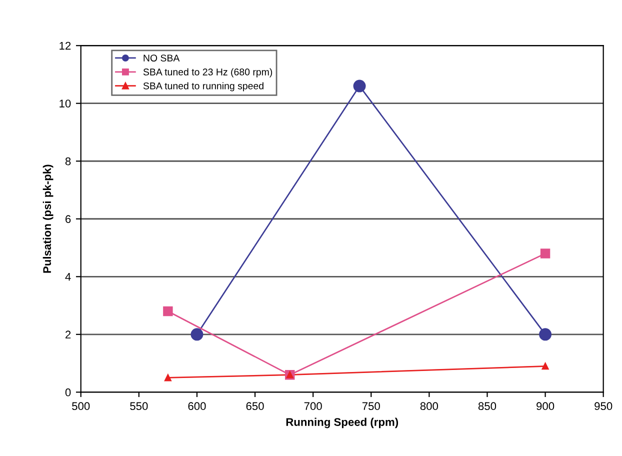 This screenshot has height=456, width=622. Describe the element at coordinates (68, 392) in the screenshot. I see `y-tick-label: 0` at that location.